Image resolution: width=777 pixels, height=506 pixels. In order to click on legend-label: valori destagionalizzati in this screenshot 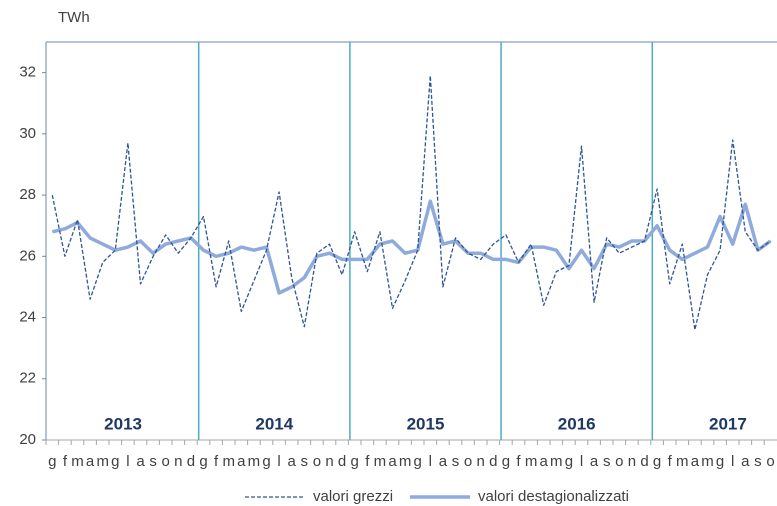, I will do `click(553, 496)`.